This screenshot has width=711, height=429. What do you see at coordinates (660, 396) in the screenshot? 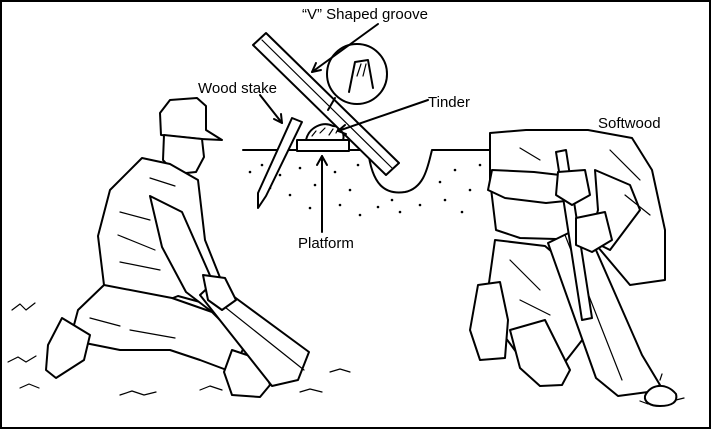
I see `wood-dust-pile` at bounding box center [660, 396].